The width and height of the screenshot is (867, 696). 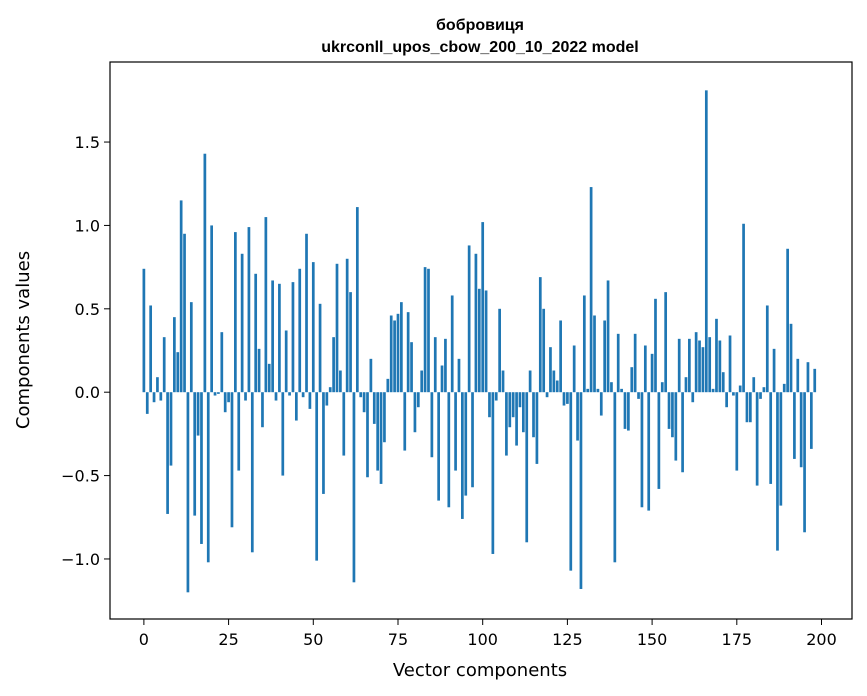 I want to click on x-tick-label: 75, so click(x=398, y=639).